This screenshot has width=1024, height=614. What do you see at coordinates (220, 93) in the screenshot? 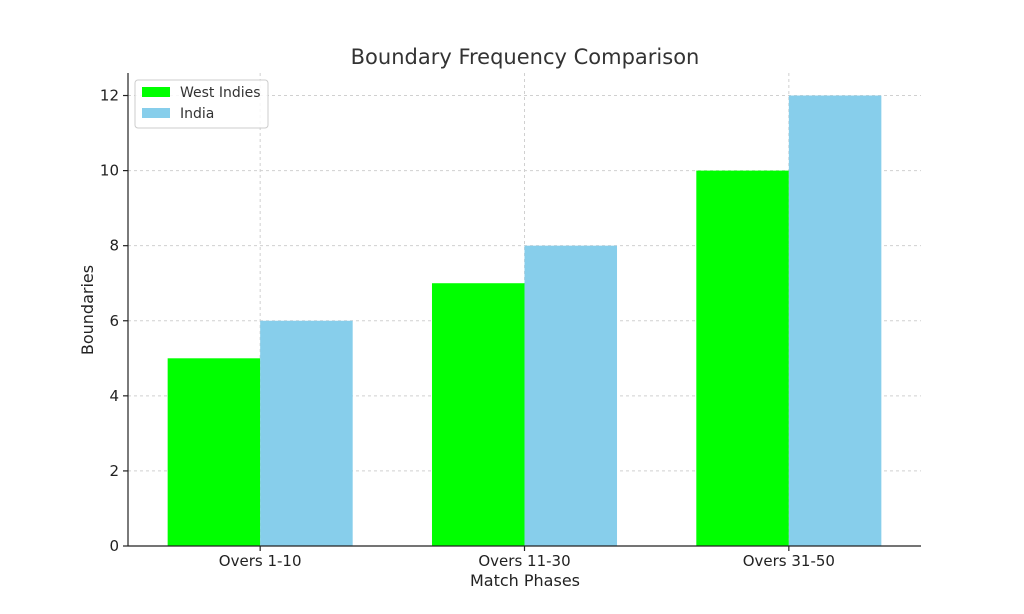
I see `legend-label: West Indies` at bounding box center [220, 93].